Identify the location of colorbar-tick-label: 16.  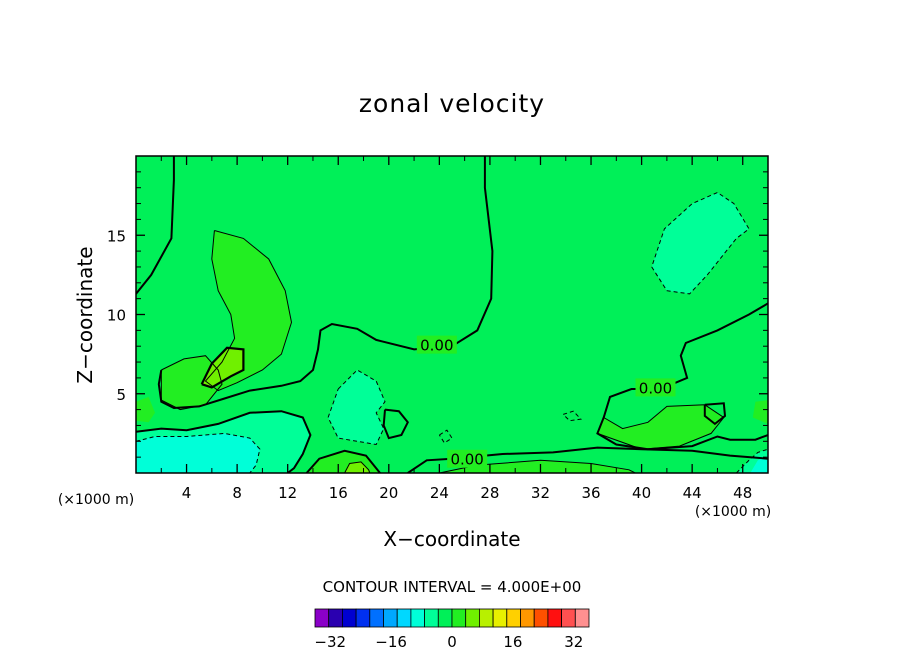
(512, 642).